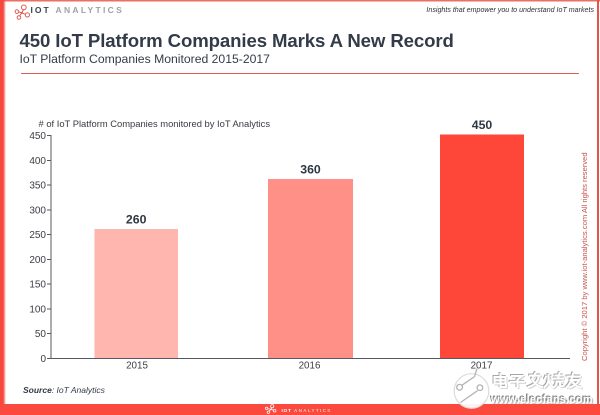 This screenshot has width=600, height=415. Describe the element at coordinates (37, 285) in the screenshot. I see `svg-text: 150` at that location.